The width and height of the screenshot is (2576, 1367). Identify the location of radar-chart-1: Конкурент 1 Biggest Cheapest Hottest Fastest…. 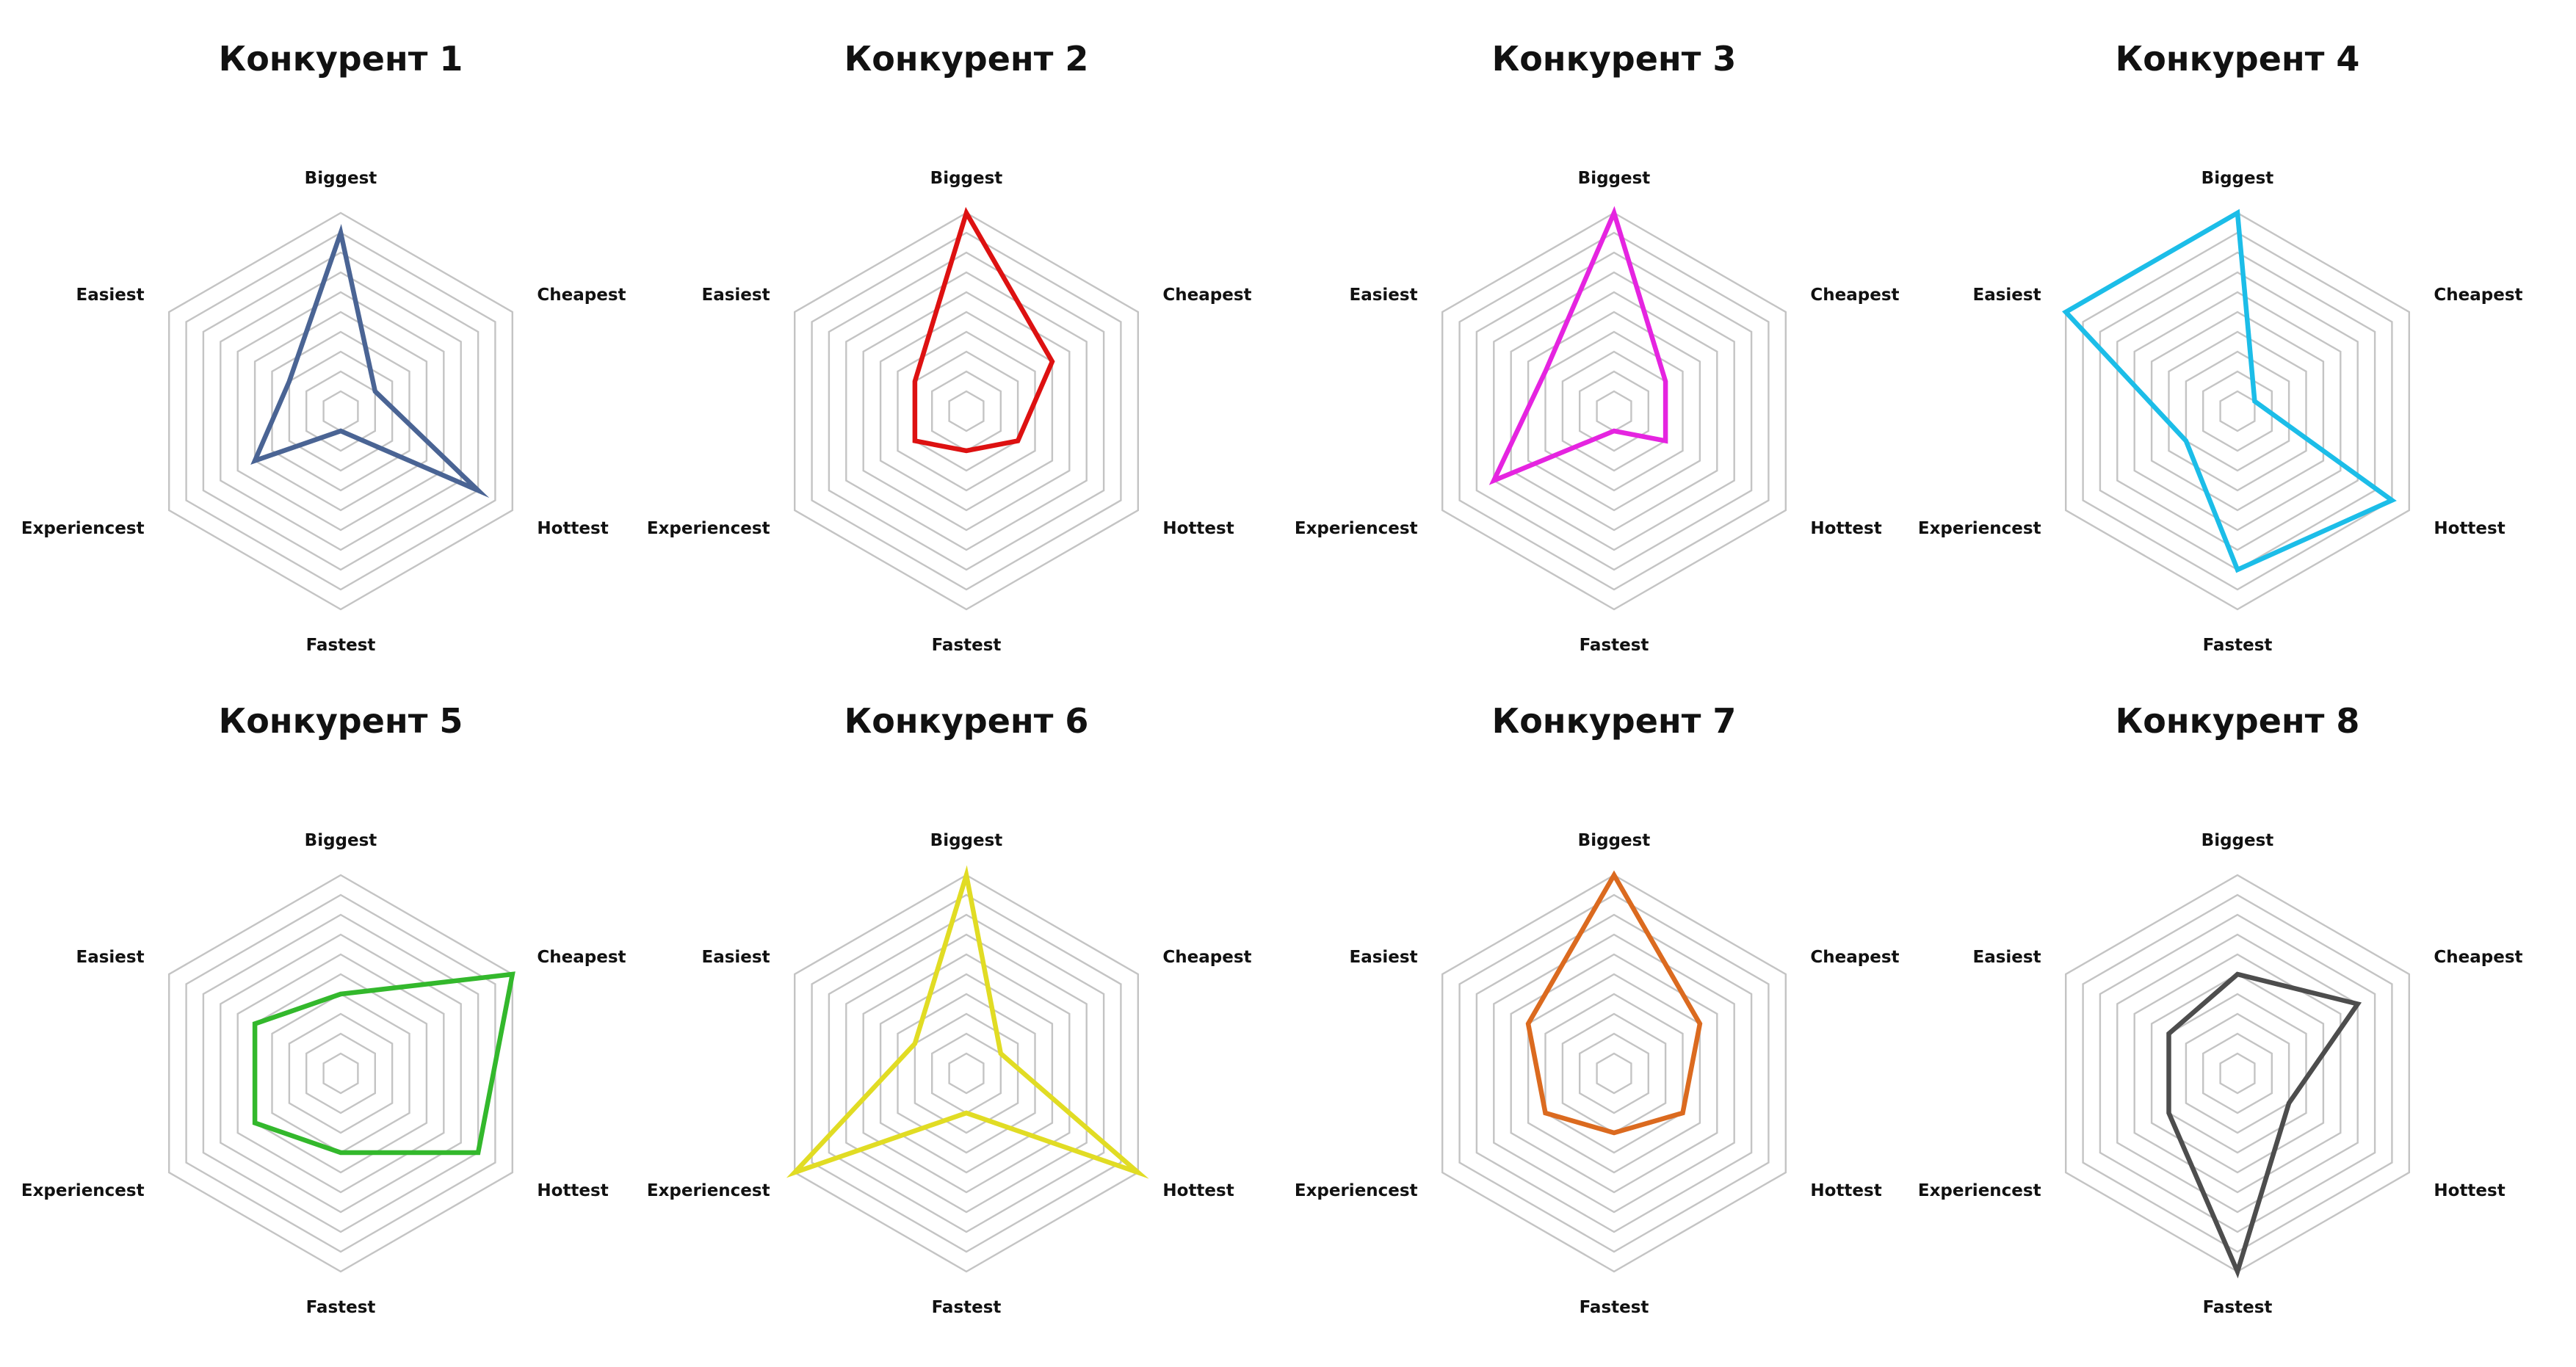
(323, 347).